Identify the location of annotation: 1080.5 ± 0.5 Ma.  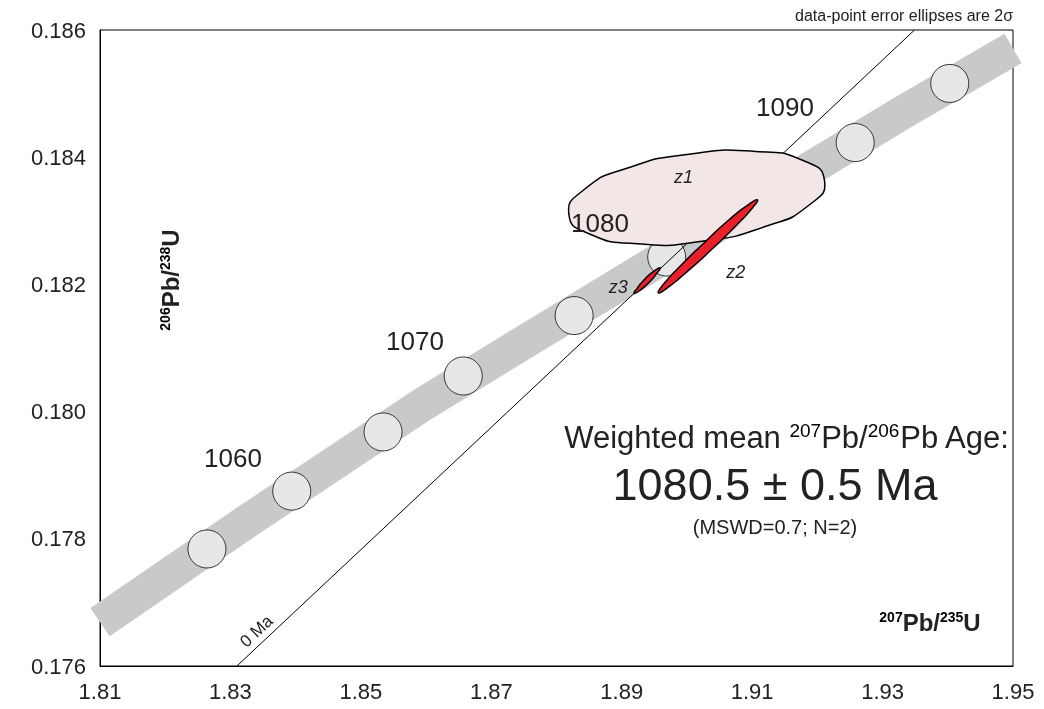
(775, 484).